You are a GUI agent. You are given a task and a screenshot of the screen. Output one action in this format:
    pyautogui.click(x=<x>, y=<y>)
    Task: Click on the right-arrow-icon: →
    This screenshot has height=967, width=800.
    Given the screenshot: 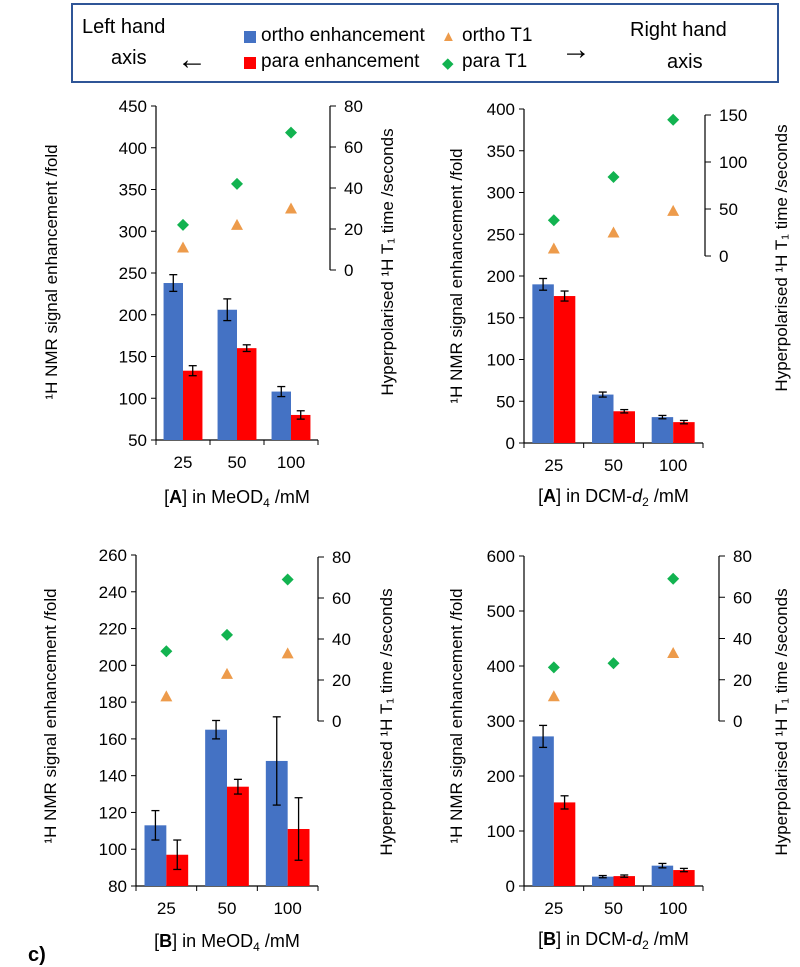 What is the action you would take?
    pyautogui.click(x=576, y=49)
    